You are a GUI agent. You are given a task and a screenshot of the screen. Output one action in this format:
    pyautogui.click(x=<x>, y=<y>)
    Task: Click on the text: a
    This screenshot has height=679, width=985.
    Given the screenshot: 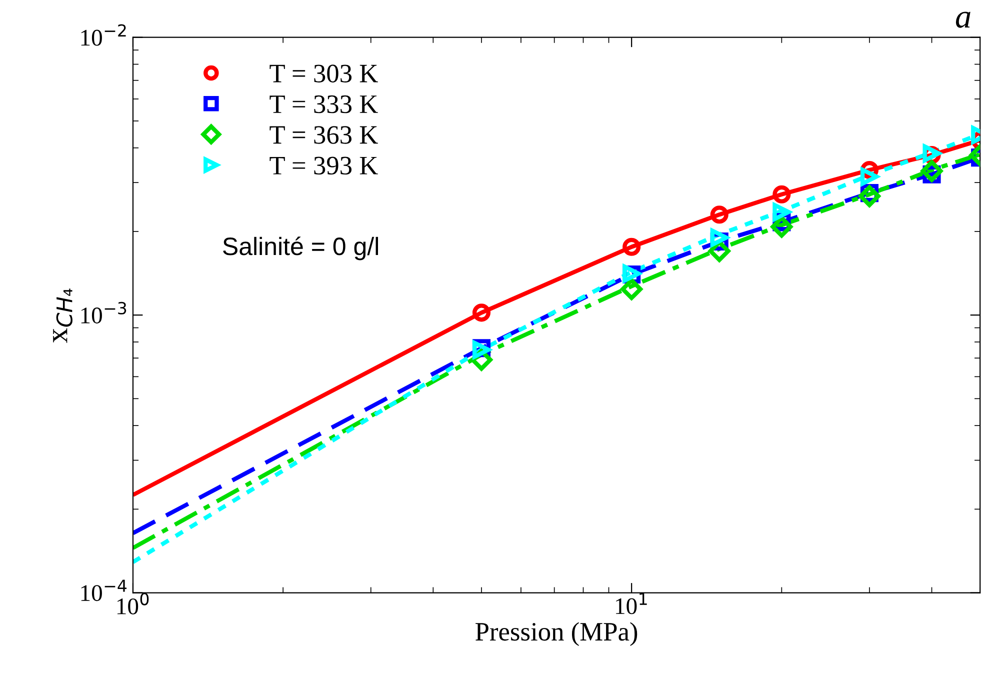 What is the action you would take?
    pyautogui.click(x=963, y=20)
    